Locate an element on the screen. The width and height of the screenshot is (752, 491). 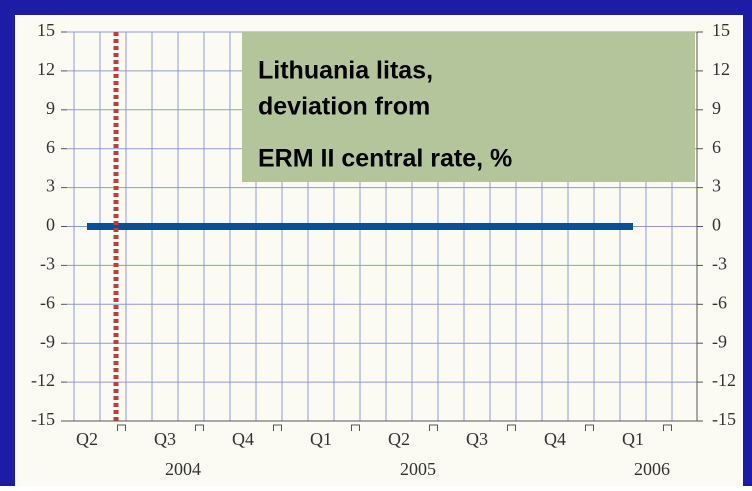
y-tick-label: -6 is located at coordinates (47, 302).